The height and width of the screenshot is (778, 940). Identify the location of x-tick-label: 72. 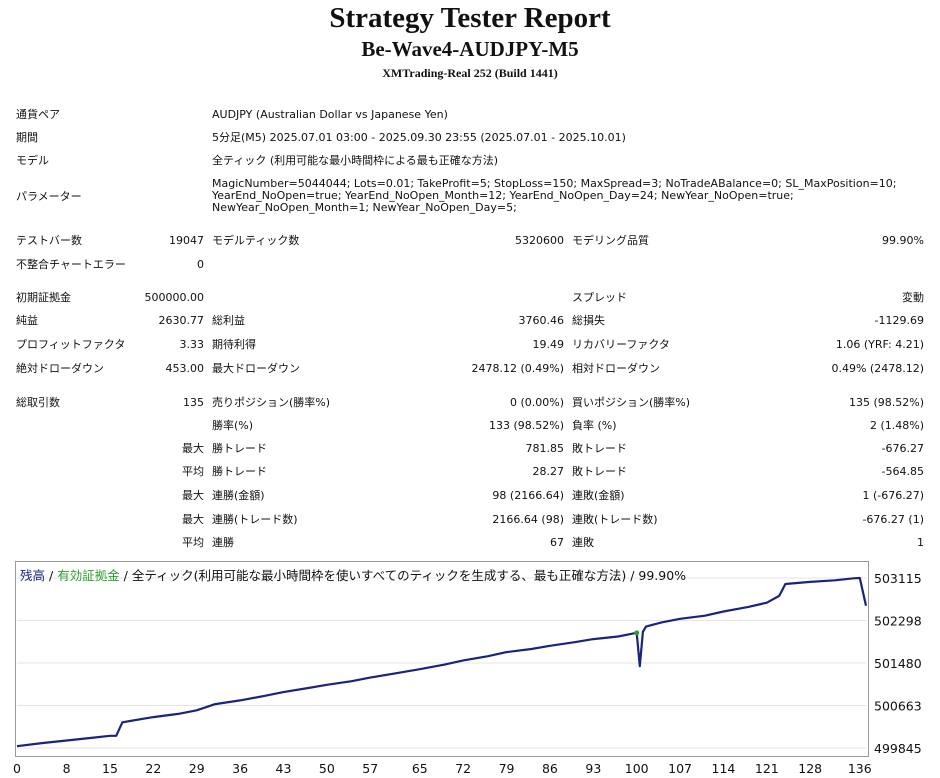
(463, 768).